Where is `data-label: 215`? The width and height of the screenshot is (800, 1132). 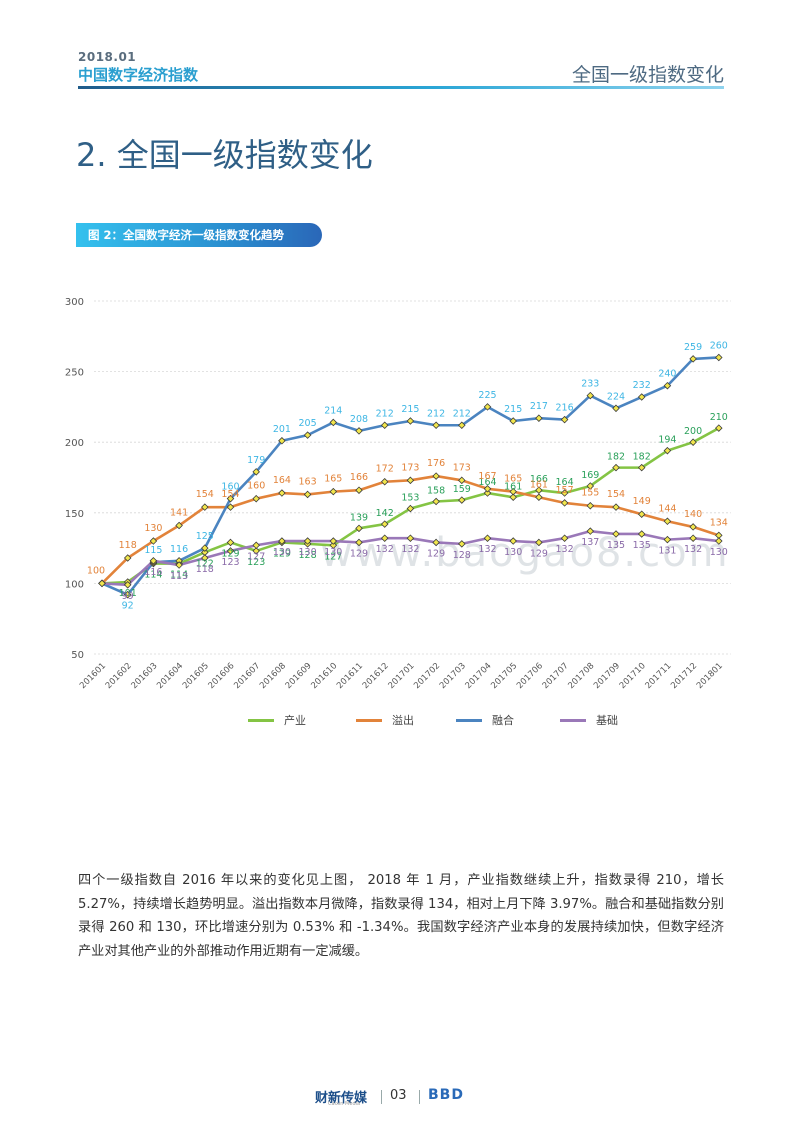 data-label: 215 is located at coordinates (410, 409).